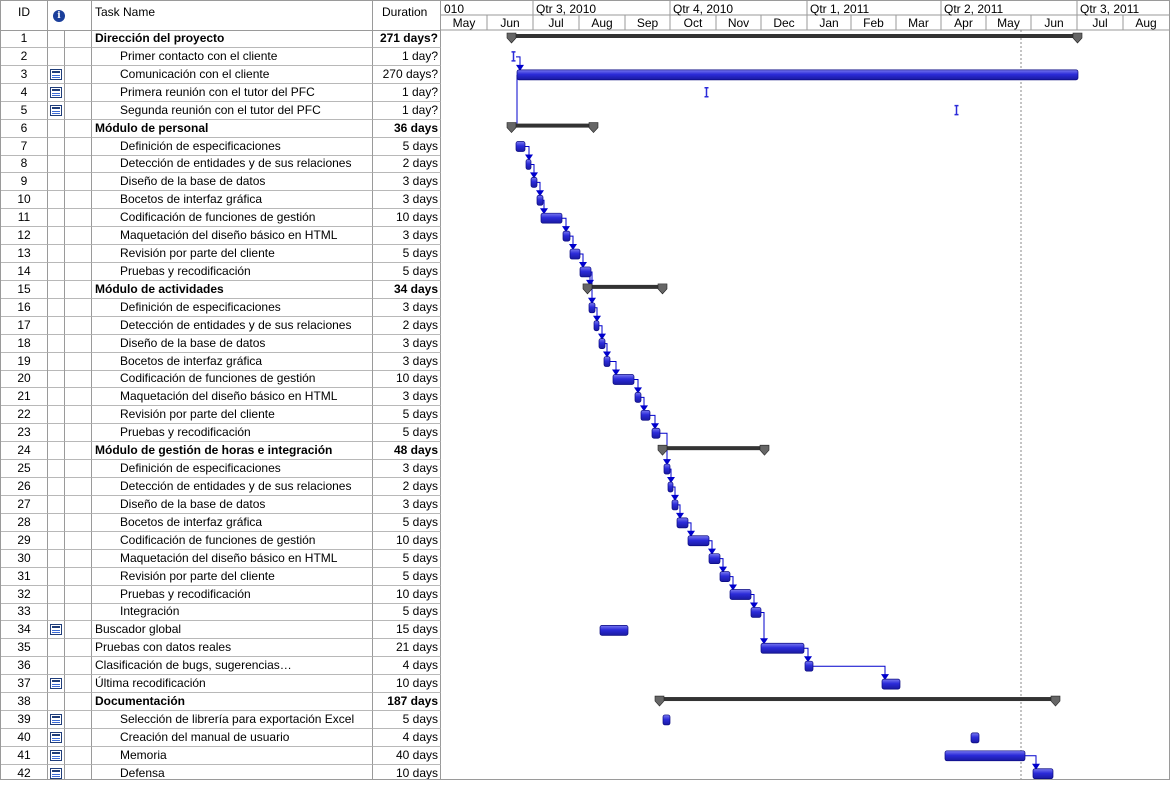 The width and height of the screenshot is (1172, 791). What do you see at coordinates (407, 39) in the screenshot?
I see `task-duration-cell: 271 days?` at bounding box center [407, 39].